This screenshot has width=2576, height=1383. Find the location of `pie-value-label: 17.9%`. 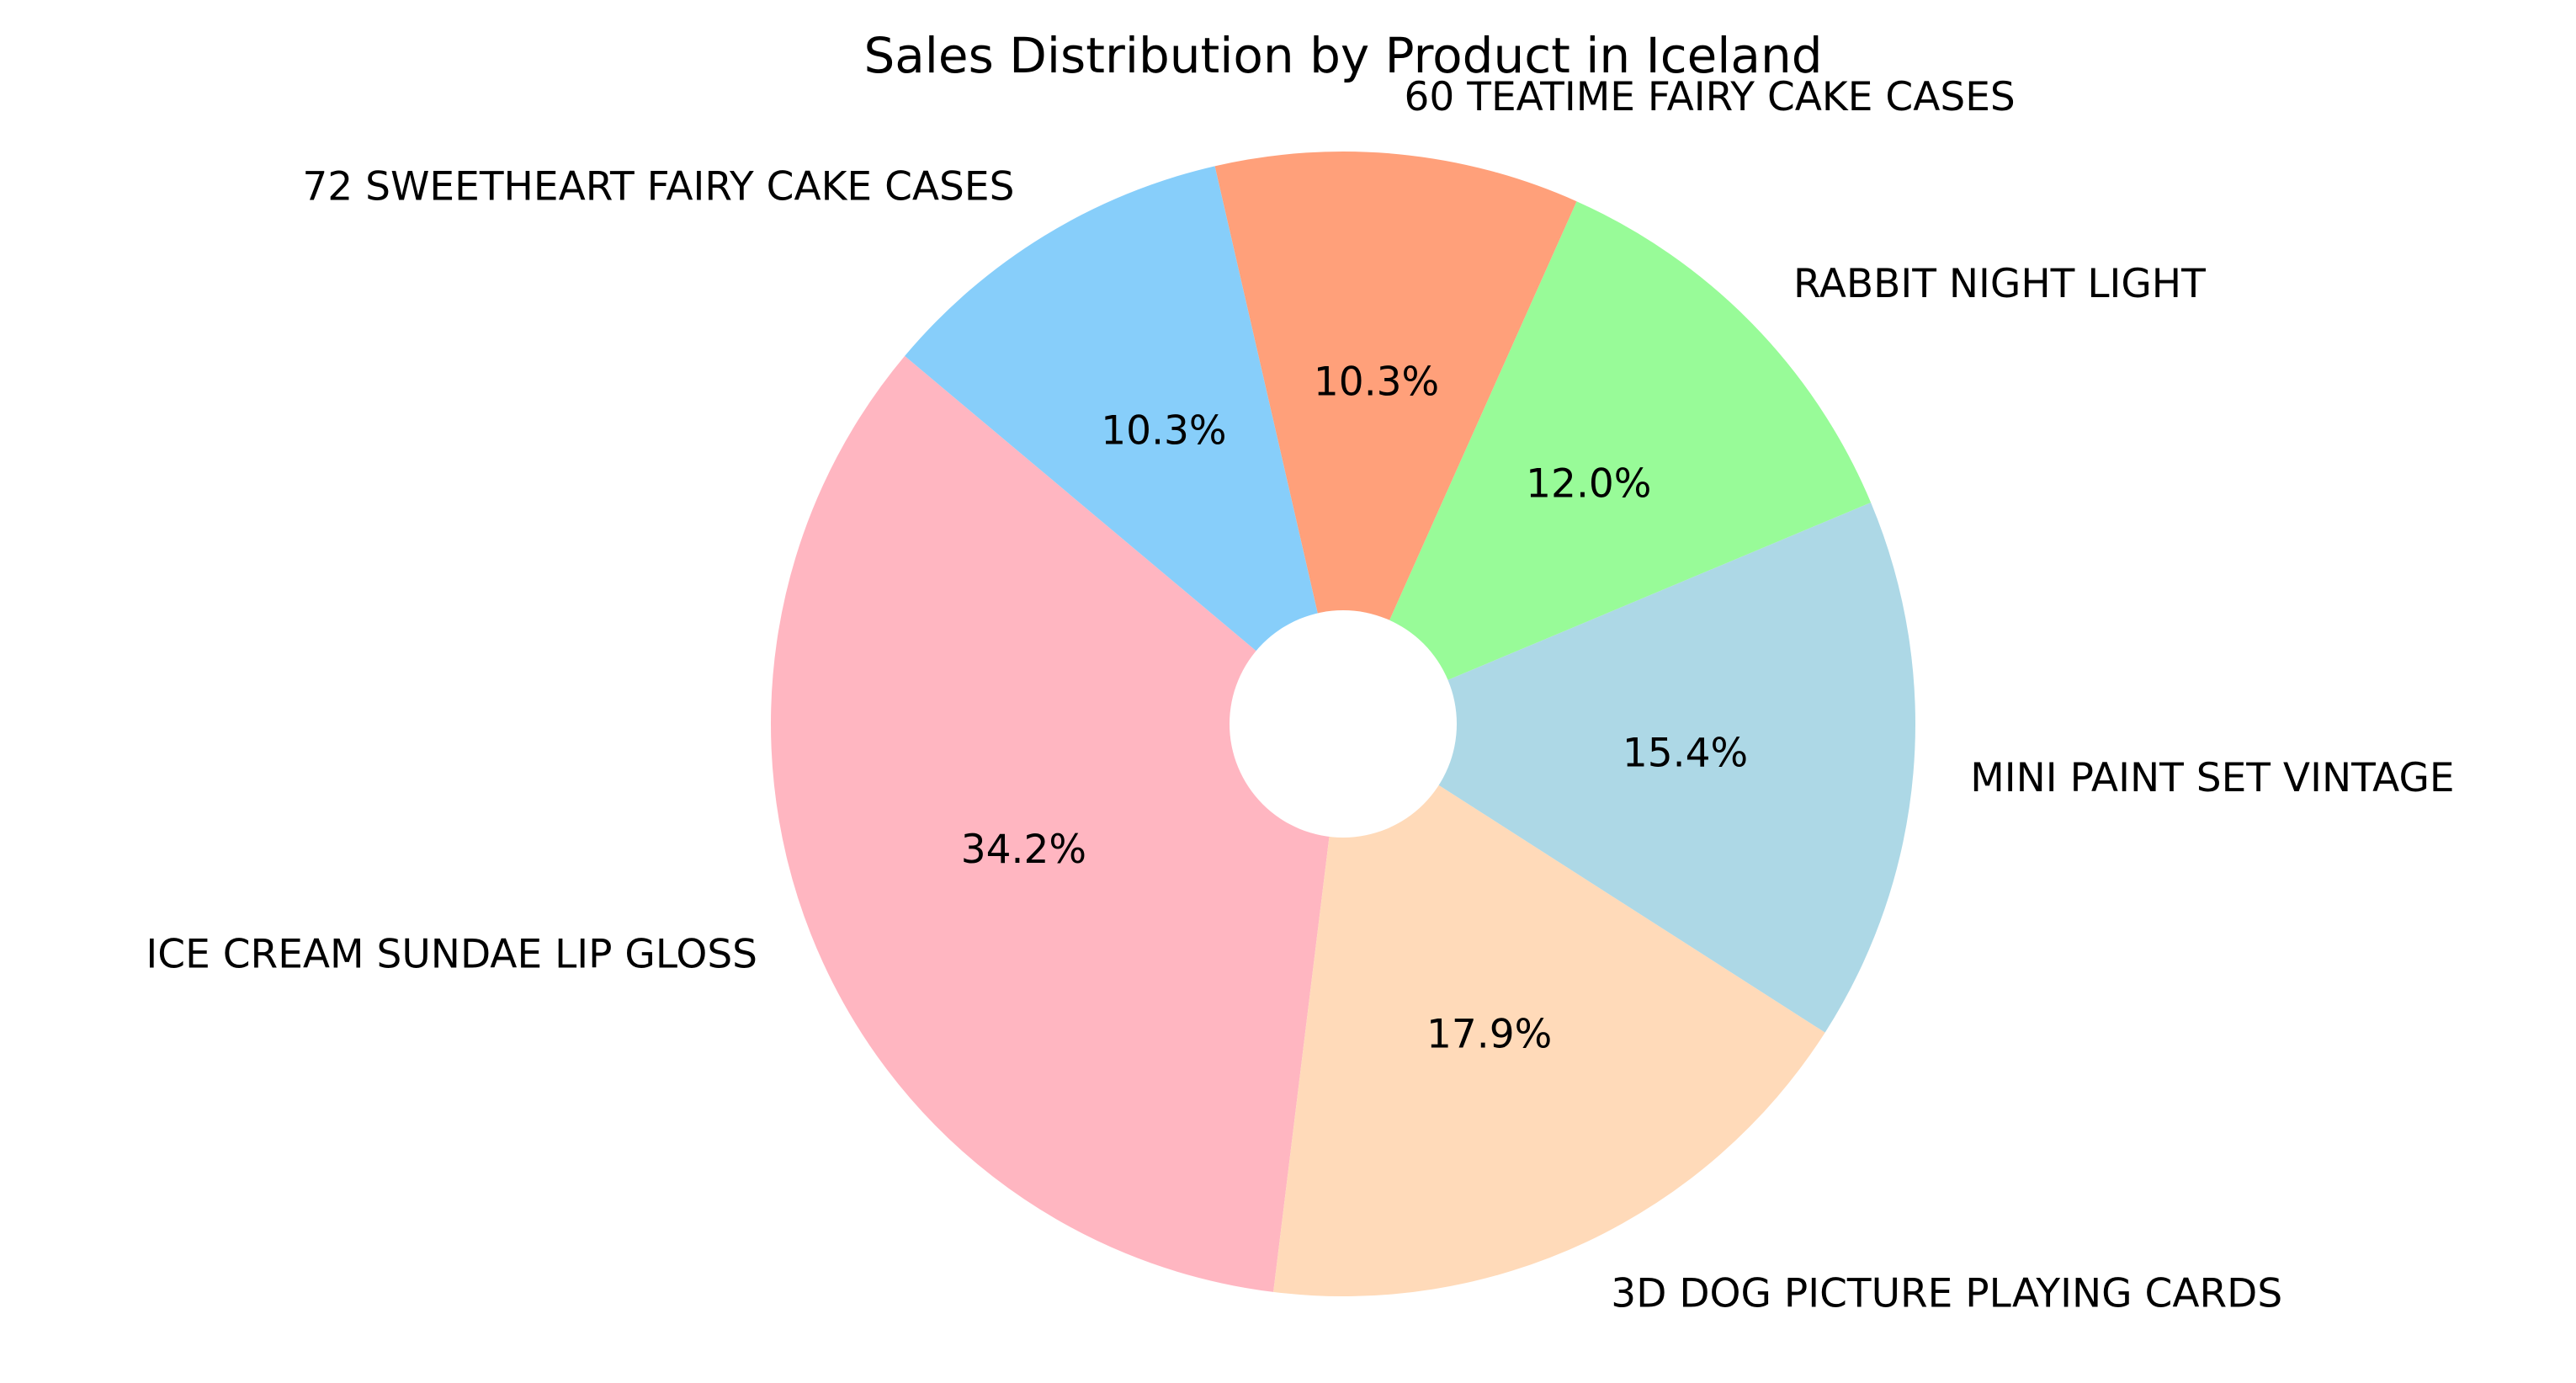

pie-value-label: 17.9% is located at coordinates (1489, 1035).